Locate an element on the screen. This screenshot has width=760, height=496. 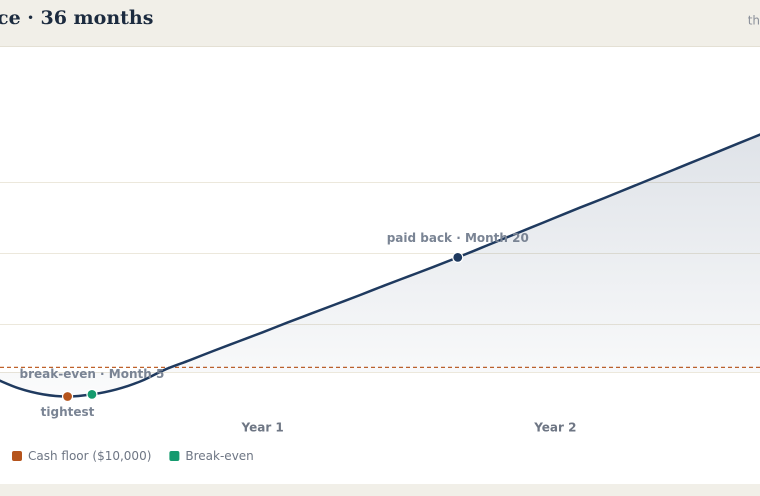
corner-text: th is located at coordinates (754, 21).